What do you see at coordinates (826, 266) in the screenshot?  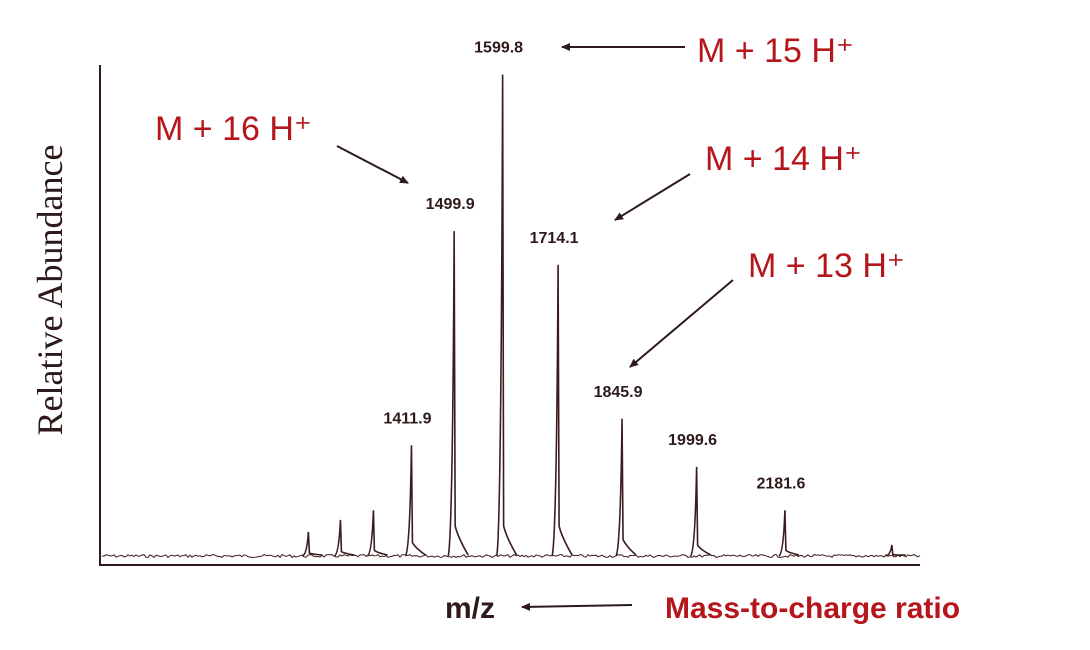 I see `annotation: M + 13 H⁺` at bounding box center [826, 266].